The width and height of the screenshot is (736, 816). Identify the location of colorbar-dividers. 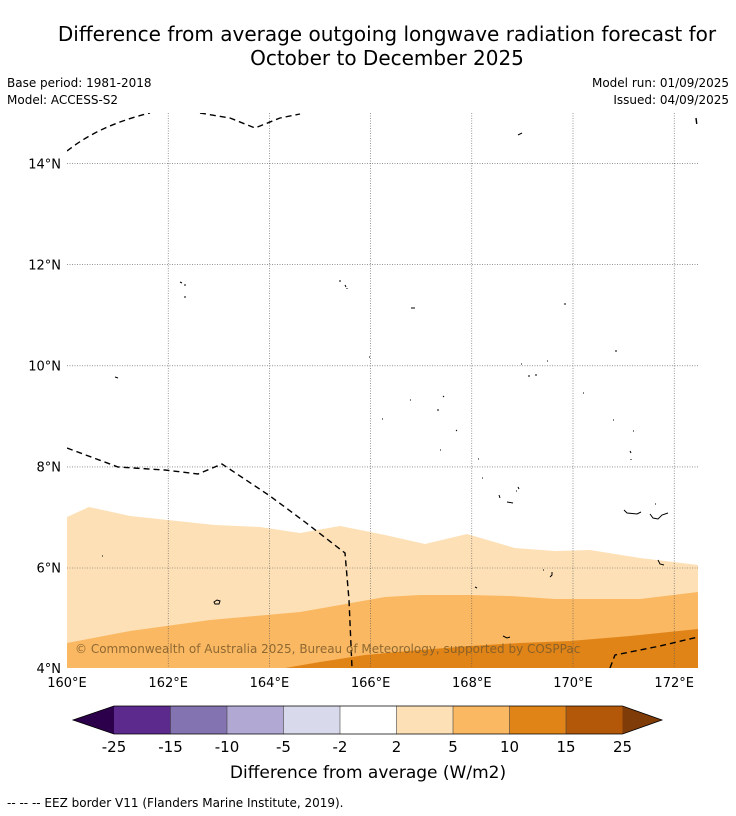
(368, 720).